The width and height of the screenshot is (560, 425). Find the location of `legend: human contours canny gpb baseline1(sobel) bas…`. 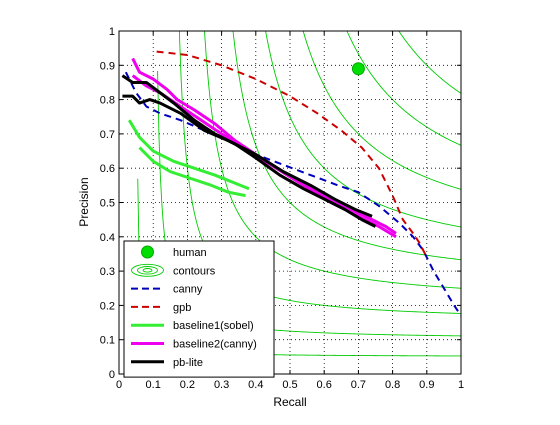

legend: human contours canny gpb baseline1(sobel) bas… is located at coordinates (199, 309).